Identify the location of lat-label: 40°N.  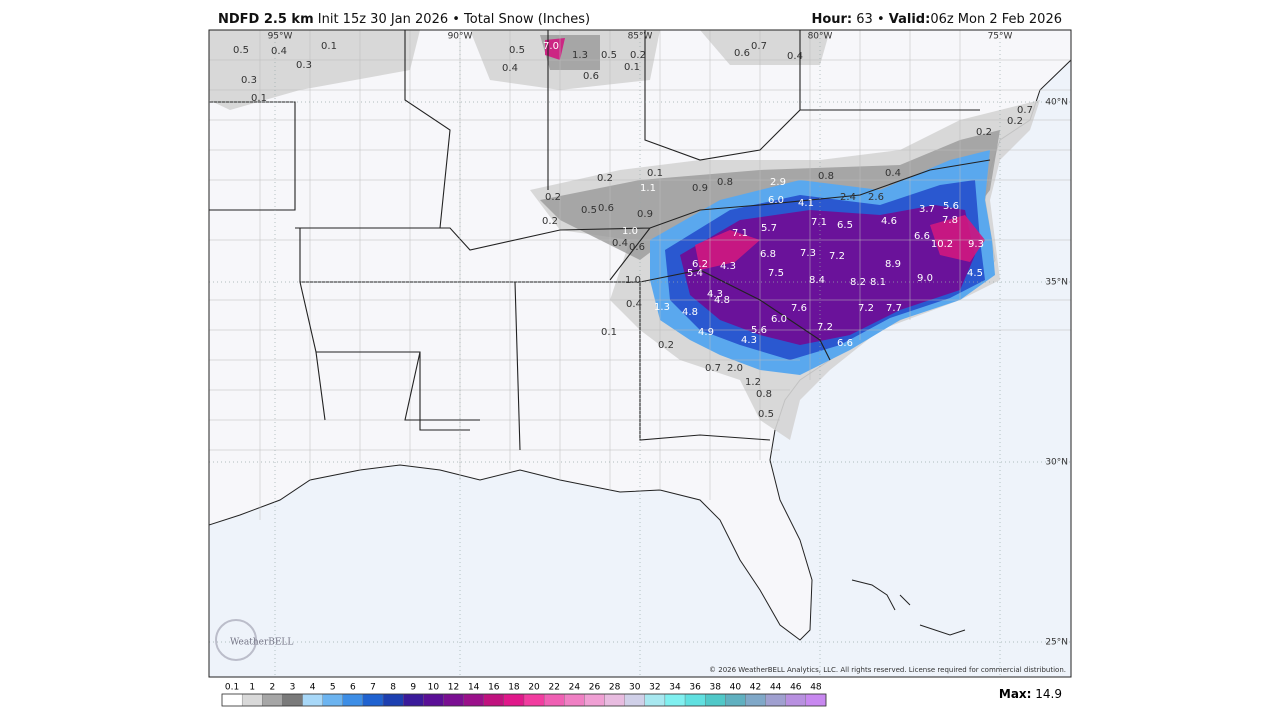
(1056, 103).